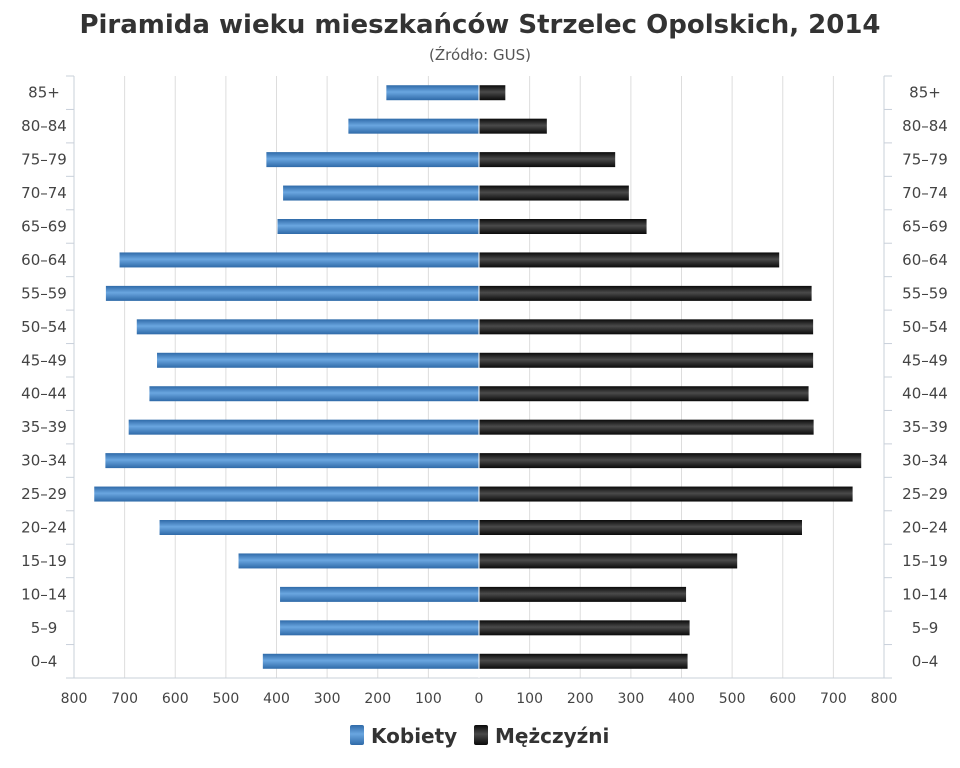  What do you see at coordinates (44, 394) in the screenshot?
I see `category-label-left: 40–44` at bounding box center [44, 394].